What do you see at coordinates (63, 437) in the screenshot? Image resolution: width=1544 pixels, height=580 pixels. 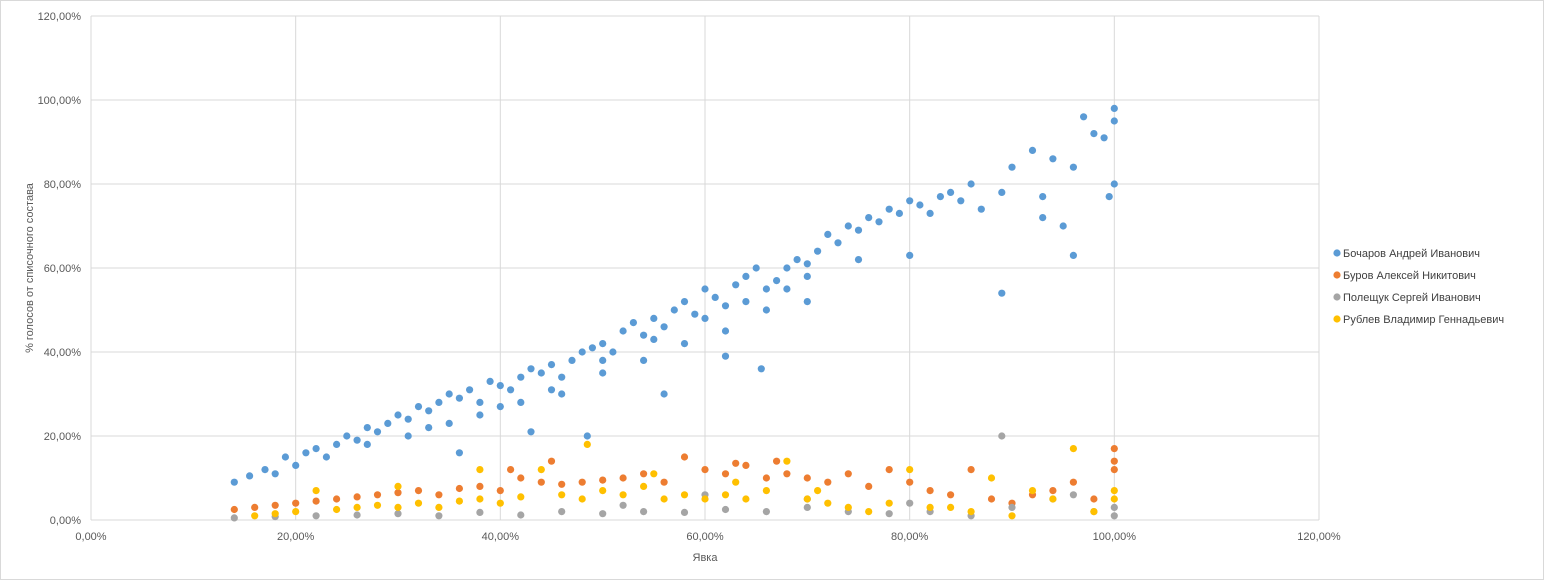 I see `y-tick-label: 20,00%` at bounding box center [63, 437].